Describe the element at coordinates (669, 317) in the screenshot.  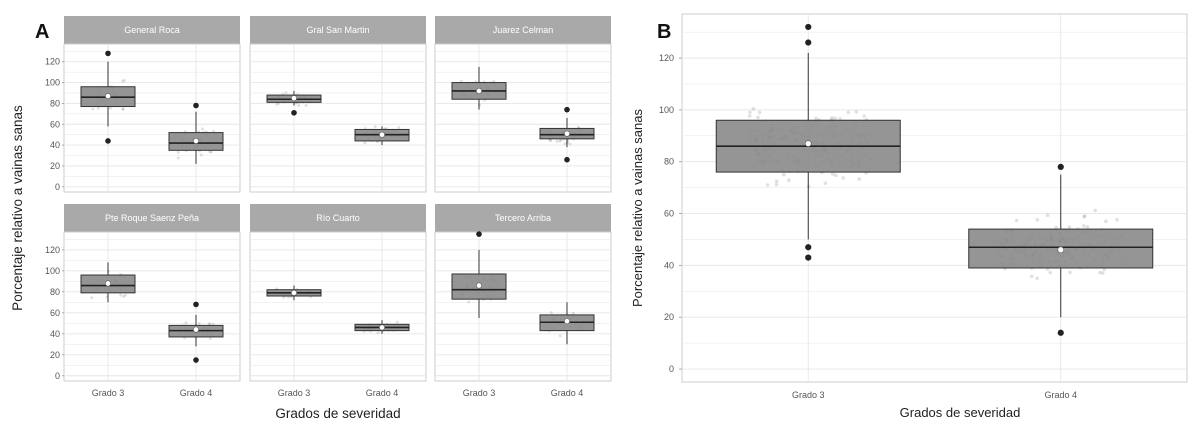
I see `y-tick-label: 20` at that location.